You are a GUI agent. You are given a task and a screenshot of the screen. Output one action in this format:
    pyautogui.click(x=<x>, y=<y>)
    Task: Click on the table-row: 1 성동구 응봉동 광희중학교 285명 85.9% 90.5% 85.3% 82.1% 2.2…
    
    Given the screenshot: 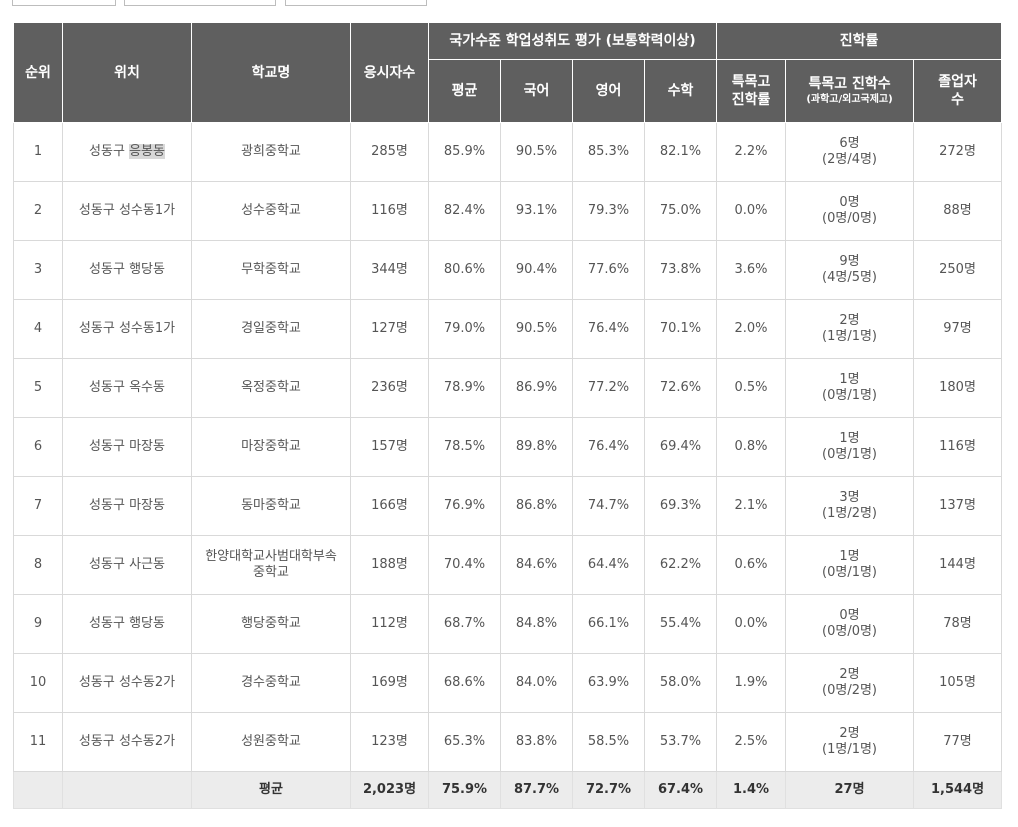 What is the action you would take?
    pyautogui.click(x=508, y=152)
    